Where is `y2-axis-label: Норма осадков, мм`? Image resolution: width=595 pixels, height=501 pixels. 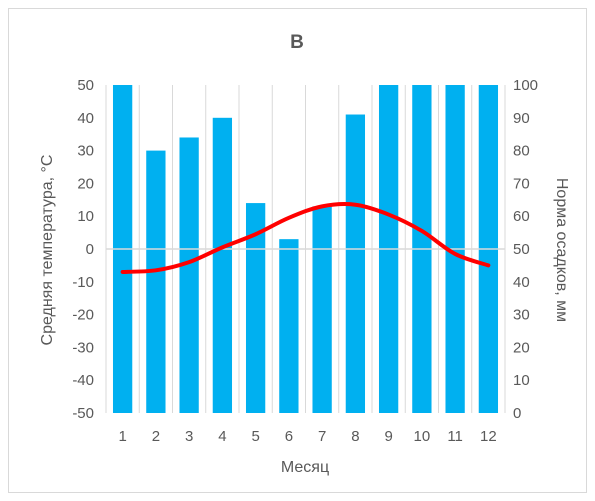 y2-axis-label: Норма осадков, мм is located at coordinates (561, 250).